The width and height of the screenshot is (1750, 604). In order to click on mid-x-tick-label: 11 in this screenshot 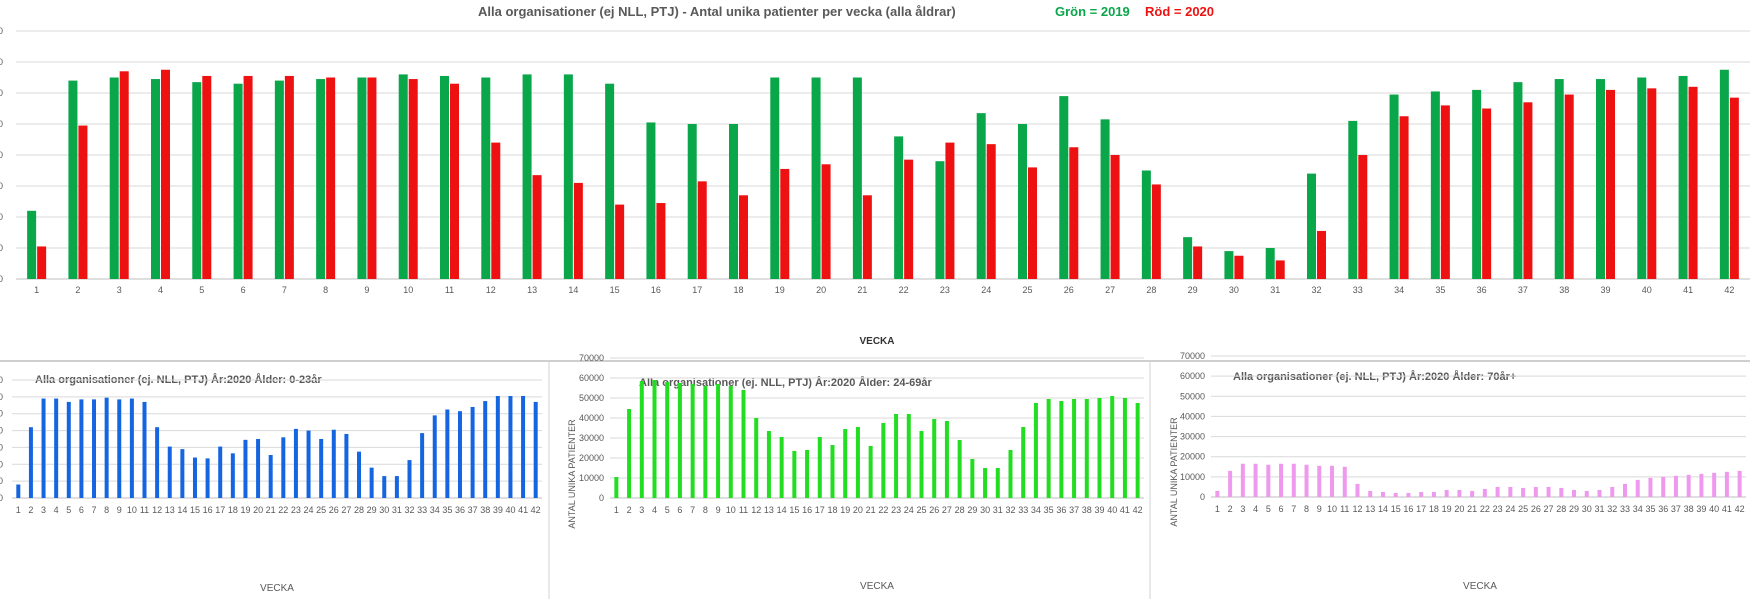, I will do `click(743, 510)`.